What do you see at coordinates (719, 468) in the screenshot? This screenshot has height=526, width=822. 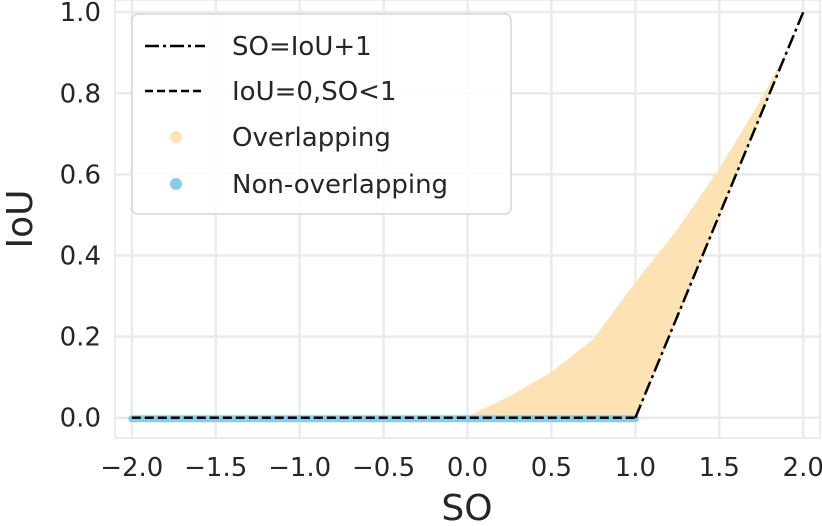 I see `x-tick-label: 1.5` at bounding box center [719, 468].